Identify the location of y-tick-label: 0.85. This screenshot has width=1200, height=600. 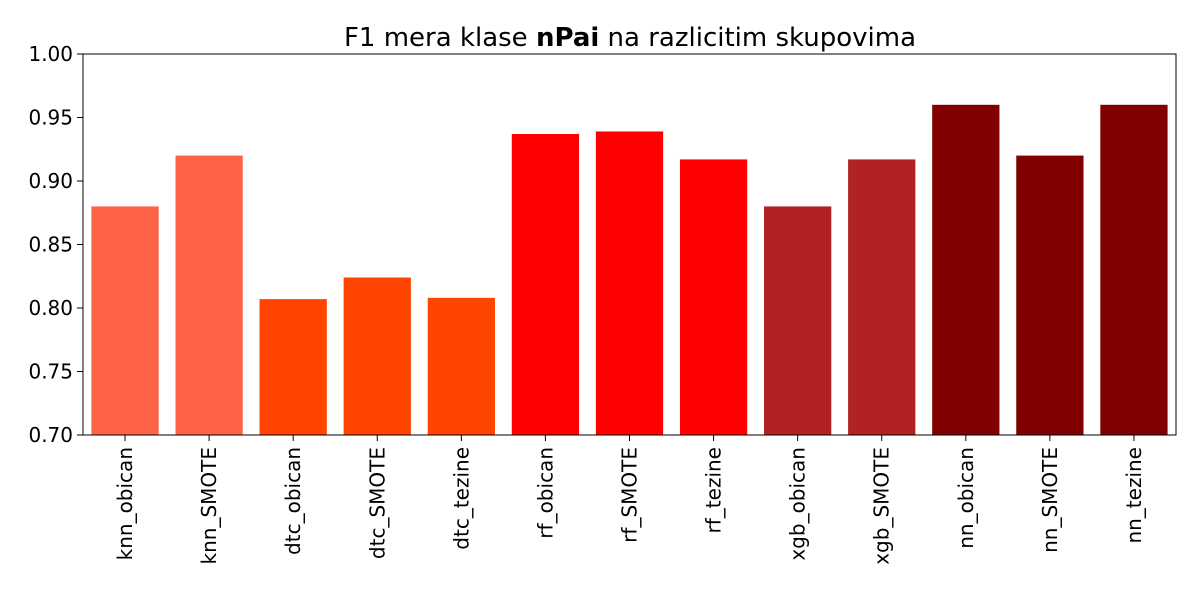
(50, 245).